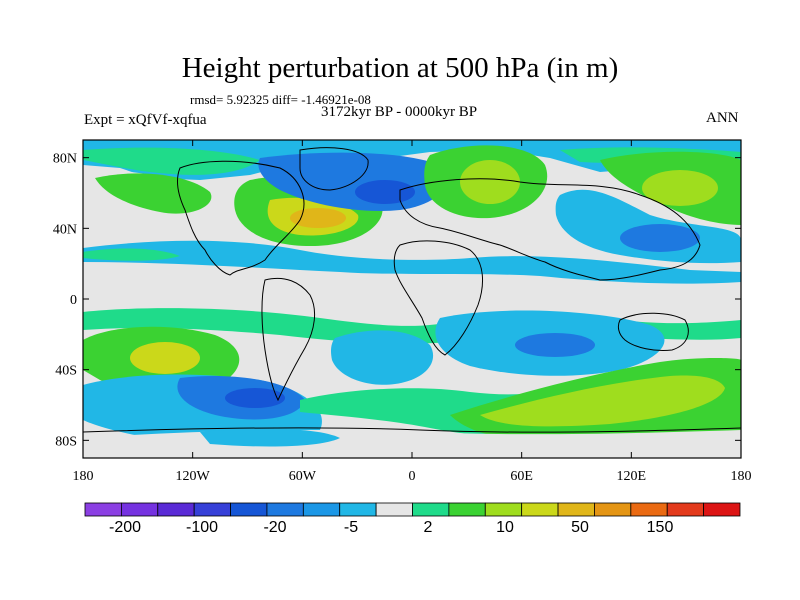 This screenshot has height=600, width=800. What do you see at coordinates (505, 527) in the screenshot?
I see `colorbar-label: 10` at bounding box center [505, 527].